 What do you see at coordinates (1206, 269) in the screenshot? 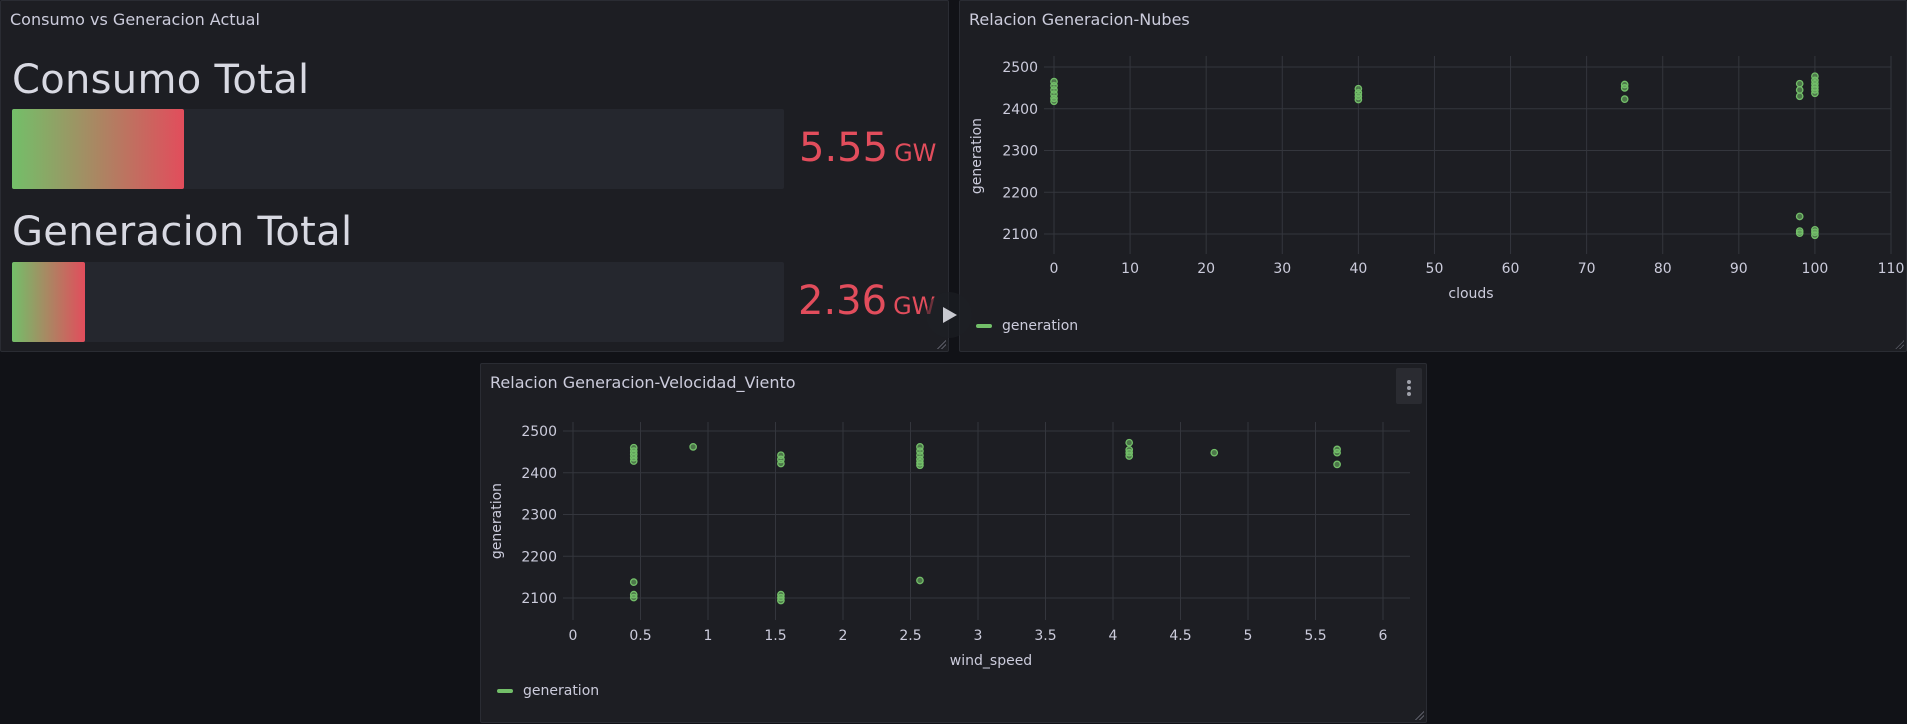
I see `svg-text: 20` at bounding box center [1206, 269].